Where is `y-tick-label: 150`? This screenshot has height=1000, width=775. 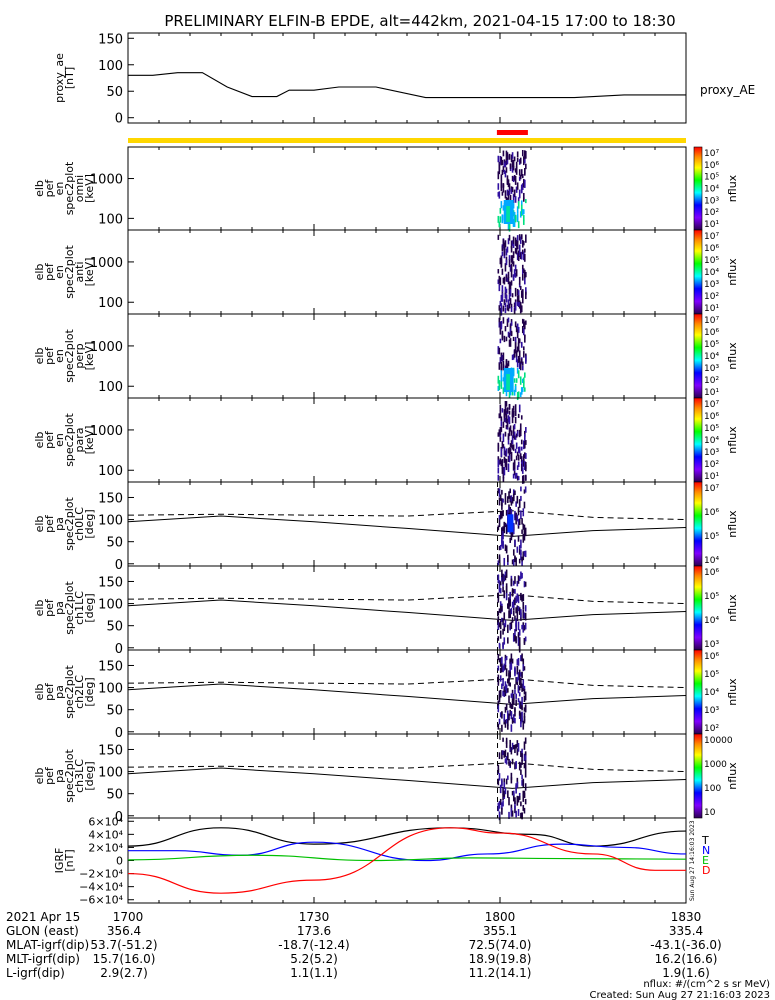
y-tick-label: 150 is located at coordinates (110, 582).